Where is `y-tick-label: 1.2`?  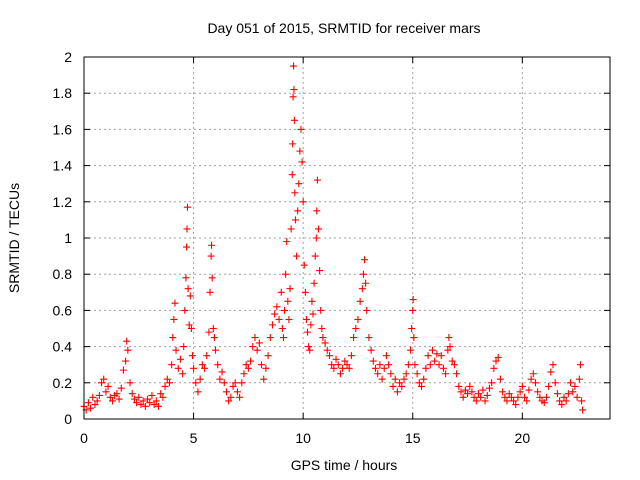
y-tick-label: 1.2 is located at coordinates (63, 202).